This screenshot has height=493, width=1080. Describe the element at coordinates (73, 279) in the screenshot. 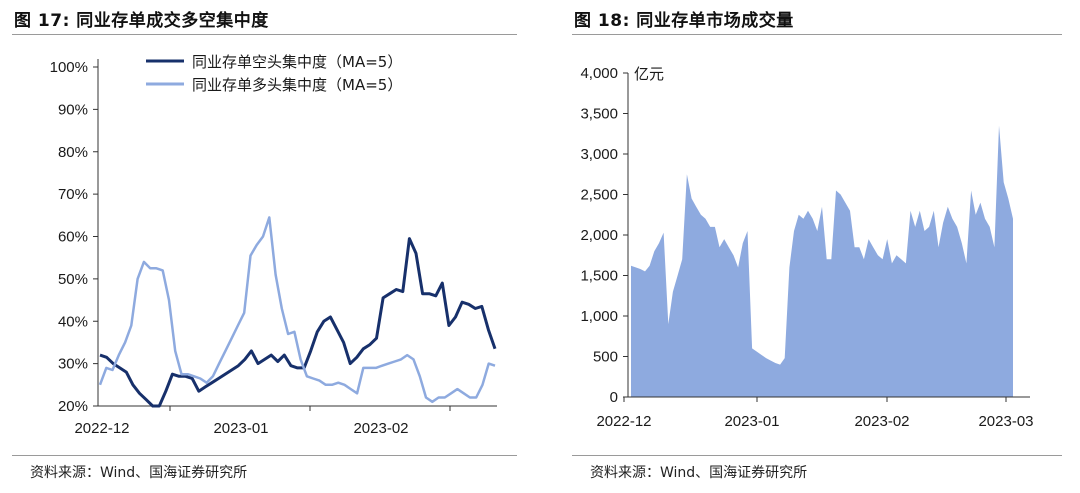

I see `left-y-tick-label: 50%` at that location.